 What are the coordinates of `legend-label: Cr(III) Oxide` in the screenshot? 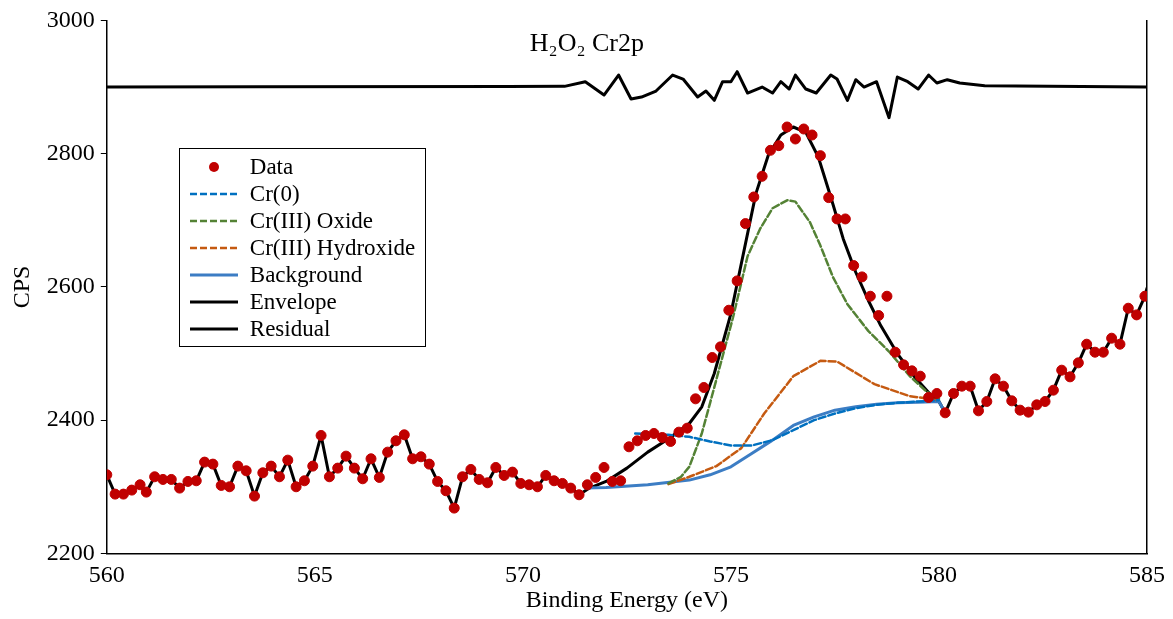 It's located at (311, 221).